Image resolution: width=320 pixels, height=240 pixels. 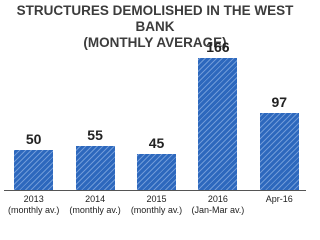 What do you see at coordinates (279, 199) in the screenshot?
I see `x-tick-label: Apr-16` at bounding box center [279, 199].